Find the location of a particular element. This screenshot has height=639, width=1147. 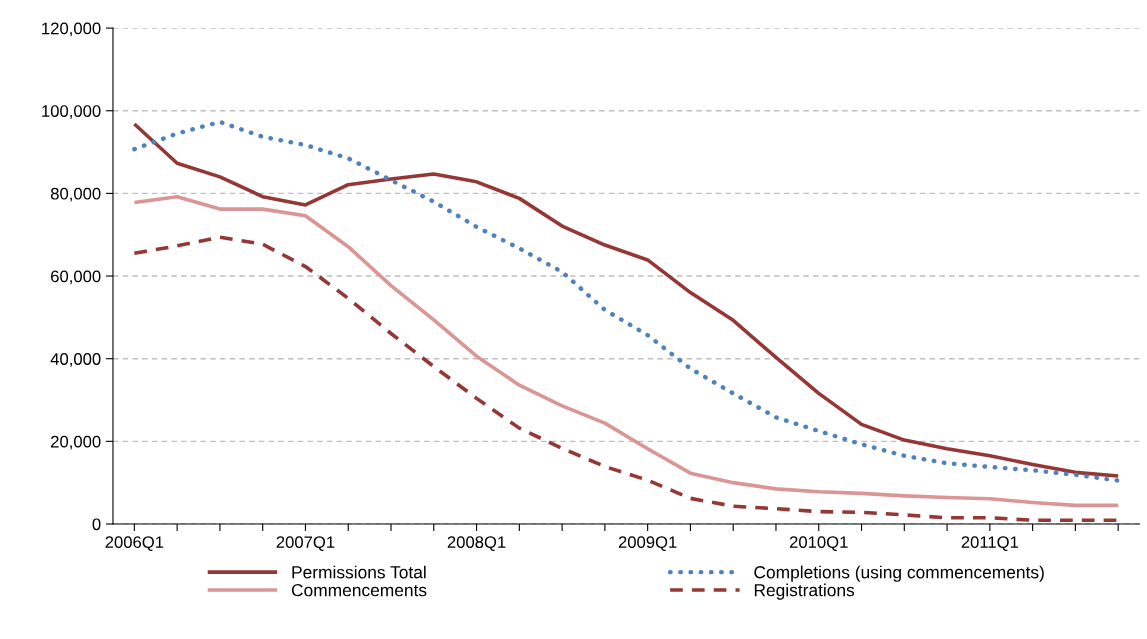

legend-label: Registrations is located at coordinates (804, 591).